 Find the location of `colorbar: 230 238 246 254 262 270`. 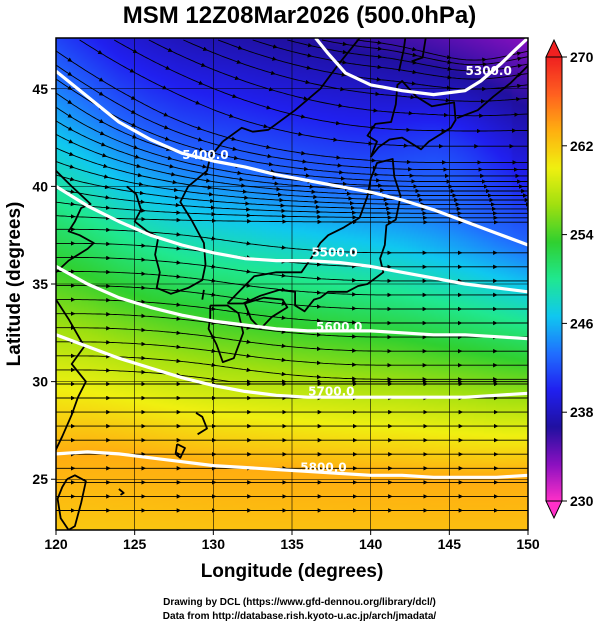

colorbar: 230 238 246 254 262 270 is located at coordinates (569, 279).